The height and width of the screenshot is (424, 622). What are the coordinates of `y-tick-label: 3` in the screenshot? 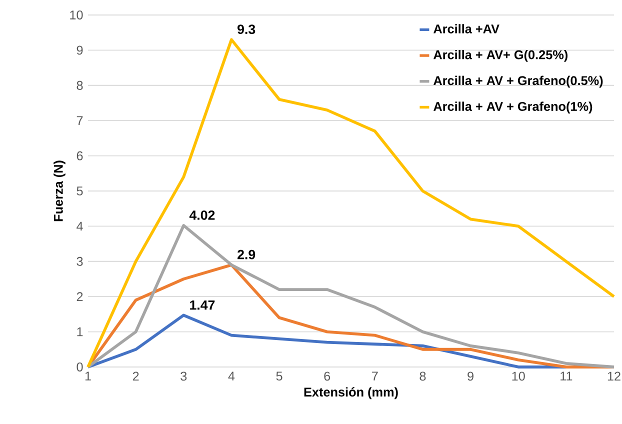 It's located at (79, 261).